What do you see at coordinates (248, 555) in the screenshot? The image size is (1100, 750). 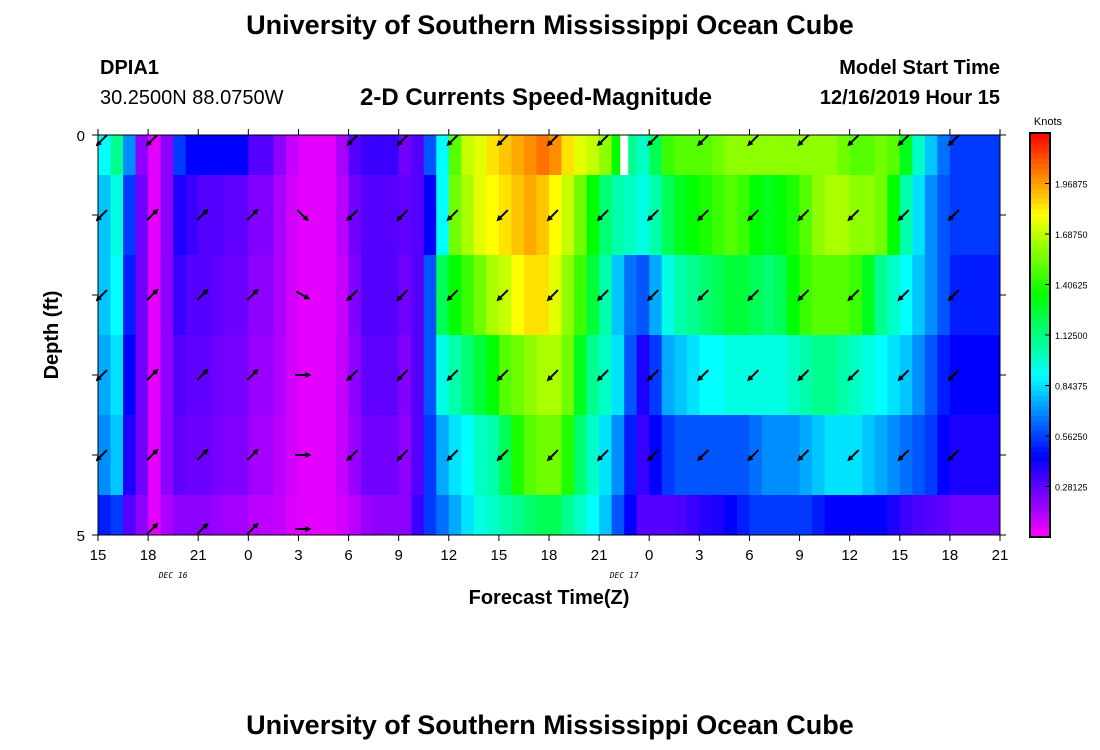 I see `x-tick-label: 0` at bounding box center [248, 555].